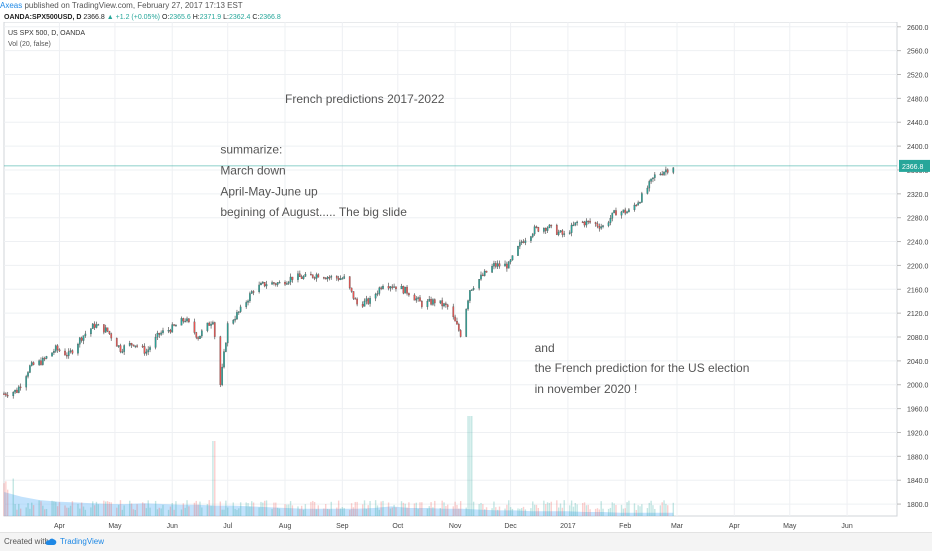 The image size is (932, 551). Describe the element at coordinates (46, 33) in the screenshot. I see `chart-title: US SPX 500, D, OANDA` at that location.